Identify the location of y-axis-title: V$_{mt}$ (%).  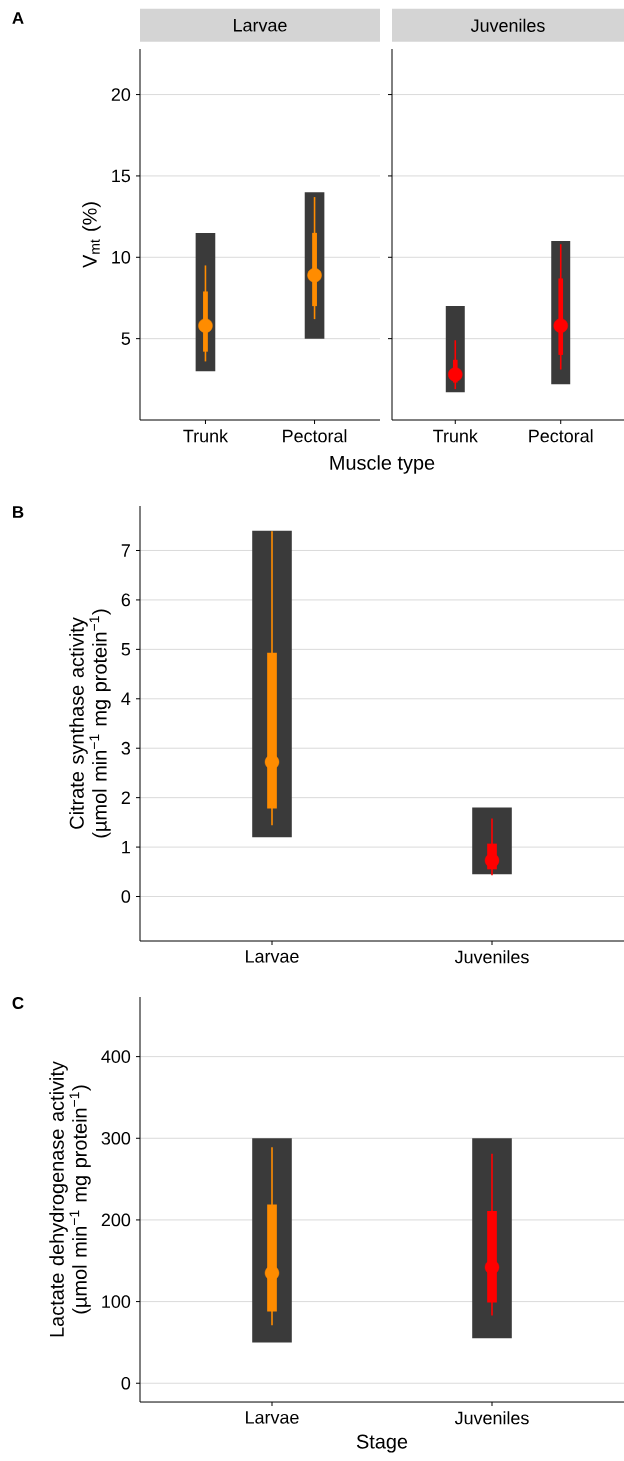
(91, 235).